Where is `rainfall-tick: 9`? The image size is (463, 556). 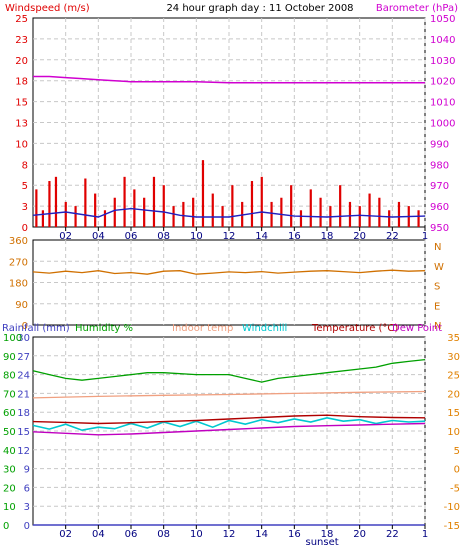
rainfall-tick: 9 is located at coordinates (27, 470).